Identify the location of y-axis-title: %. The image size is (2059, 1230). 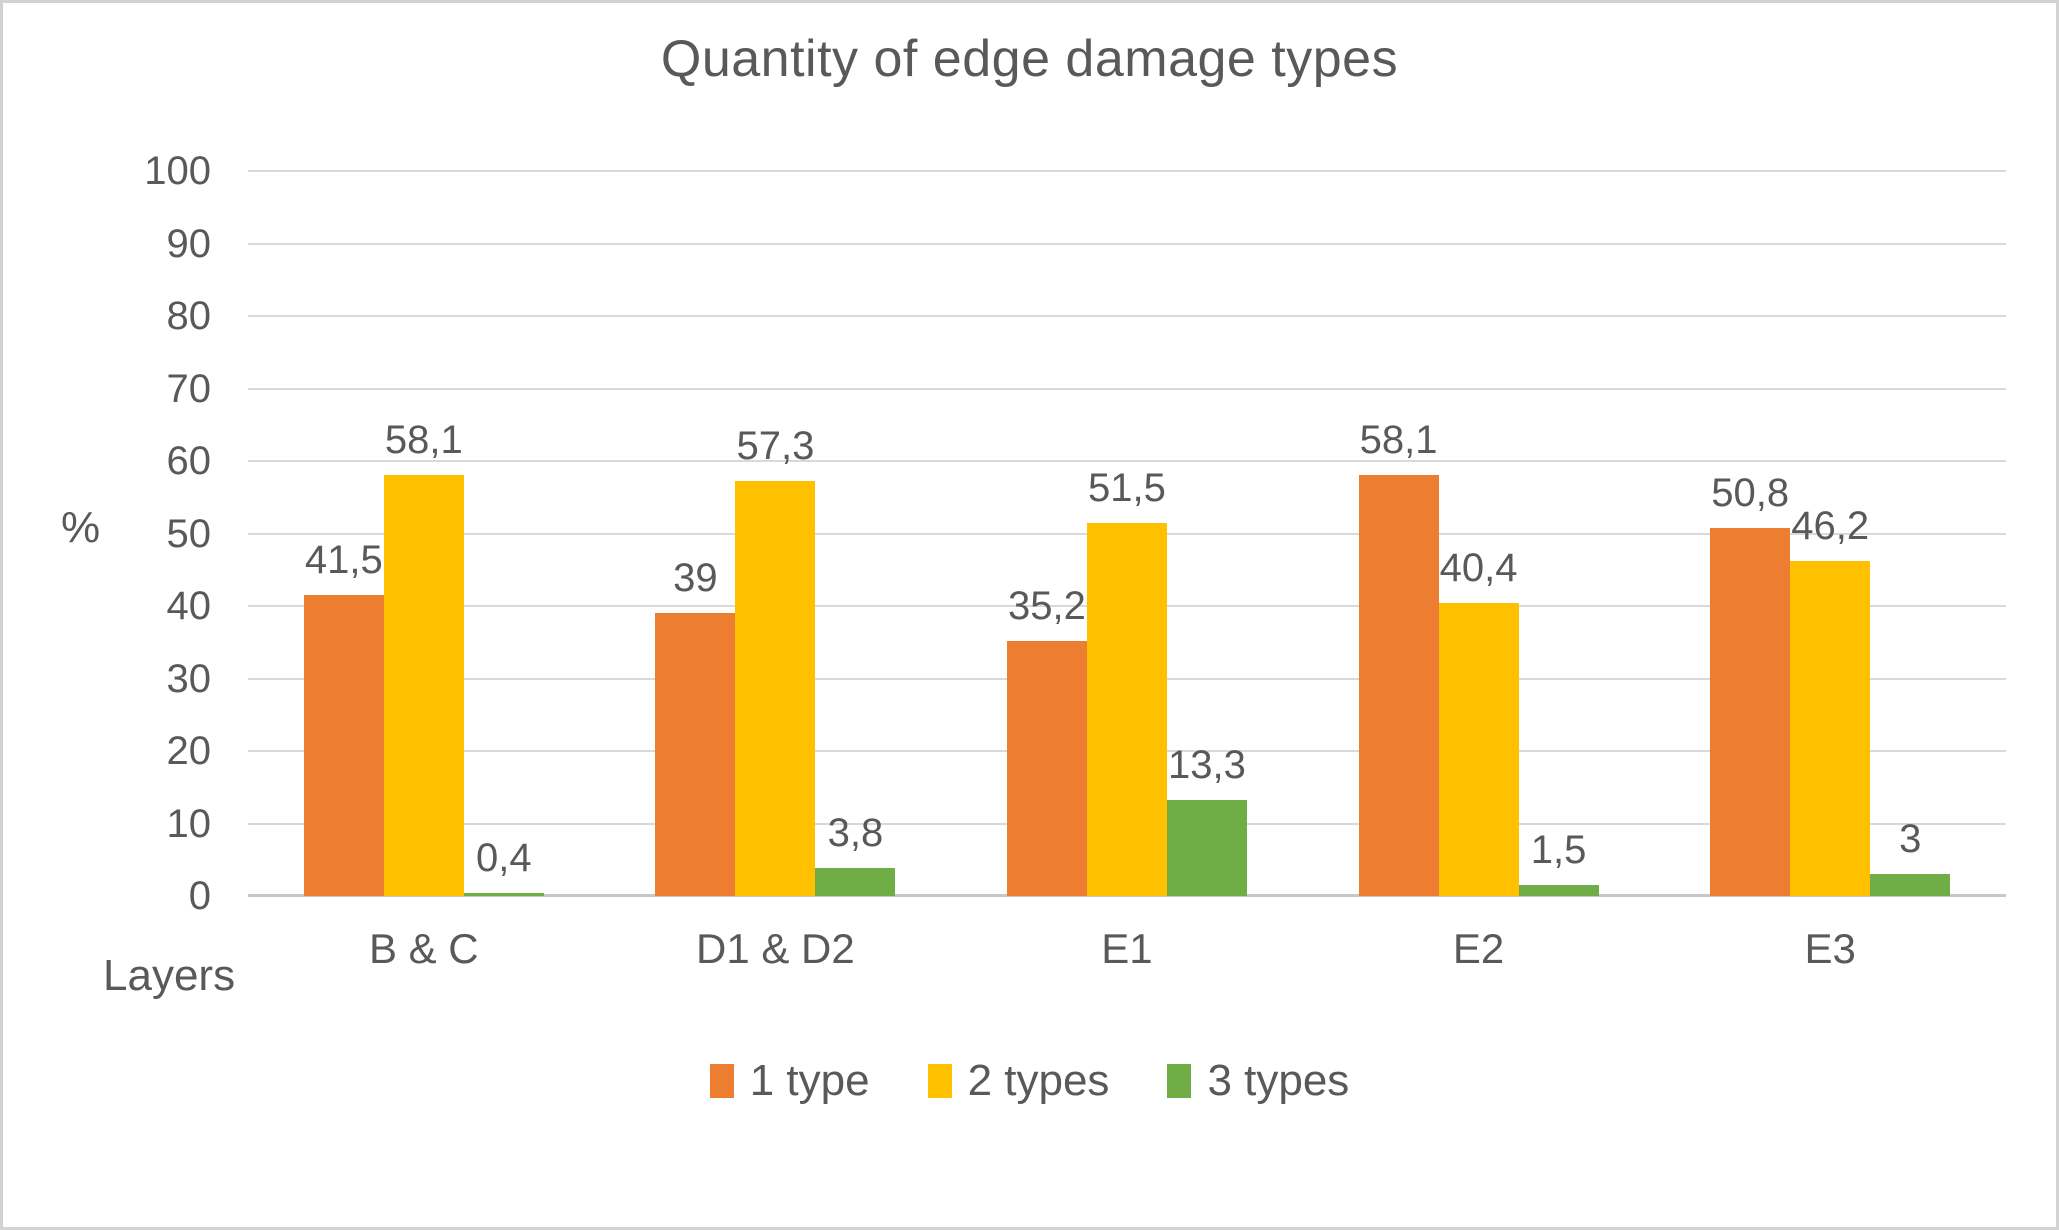
(81, 527).